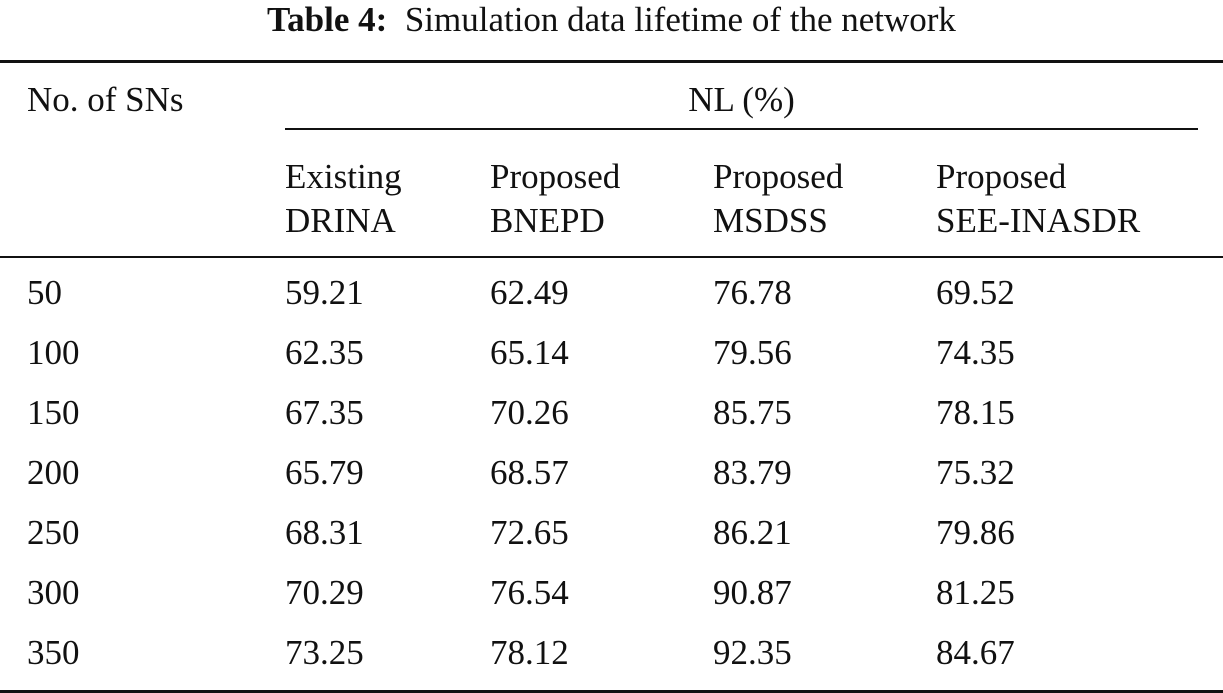  Describe the element at coordinates (53, 592) in the screenshot. I see `table-cell-sn-count: 300` at that location.